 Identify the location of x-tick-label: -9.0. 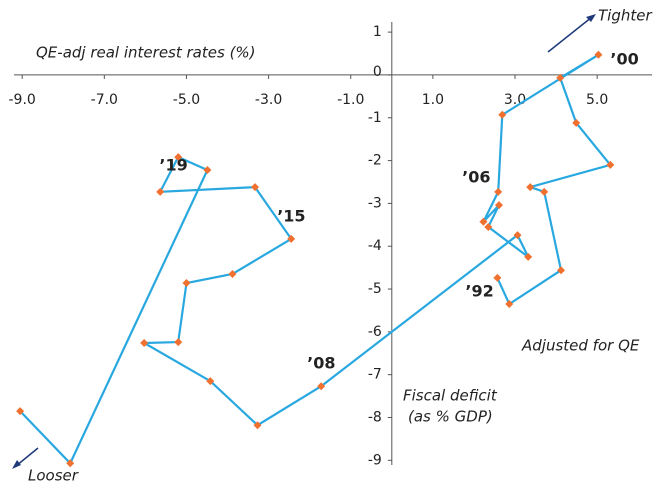
(22, 100).